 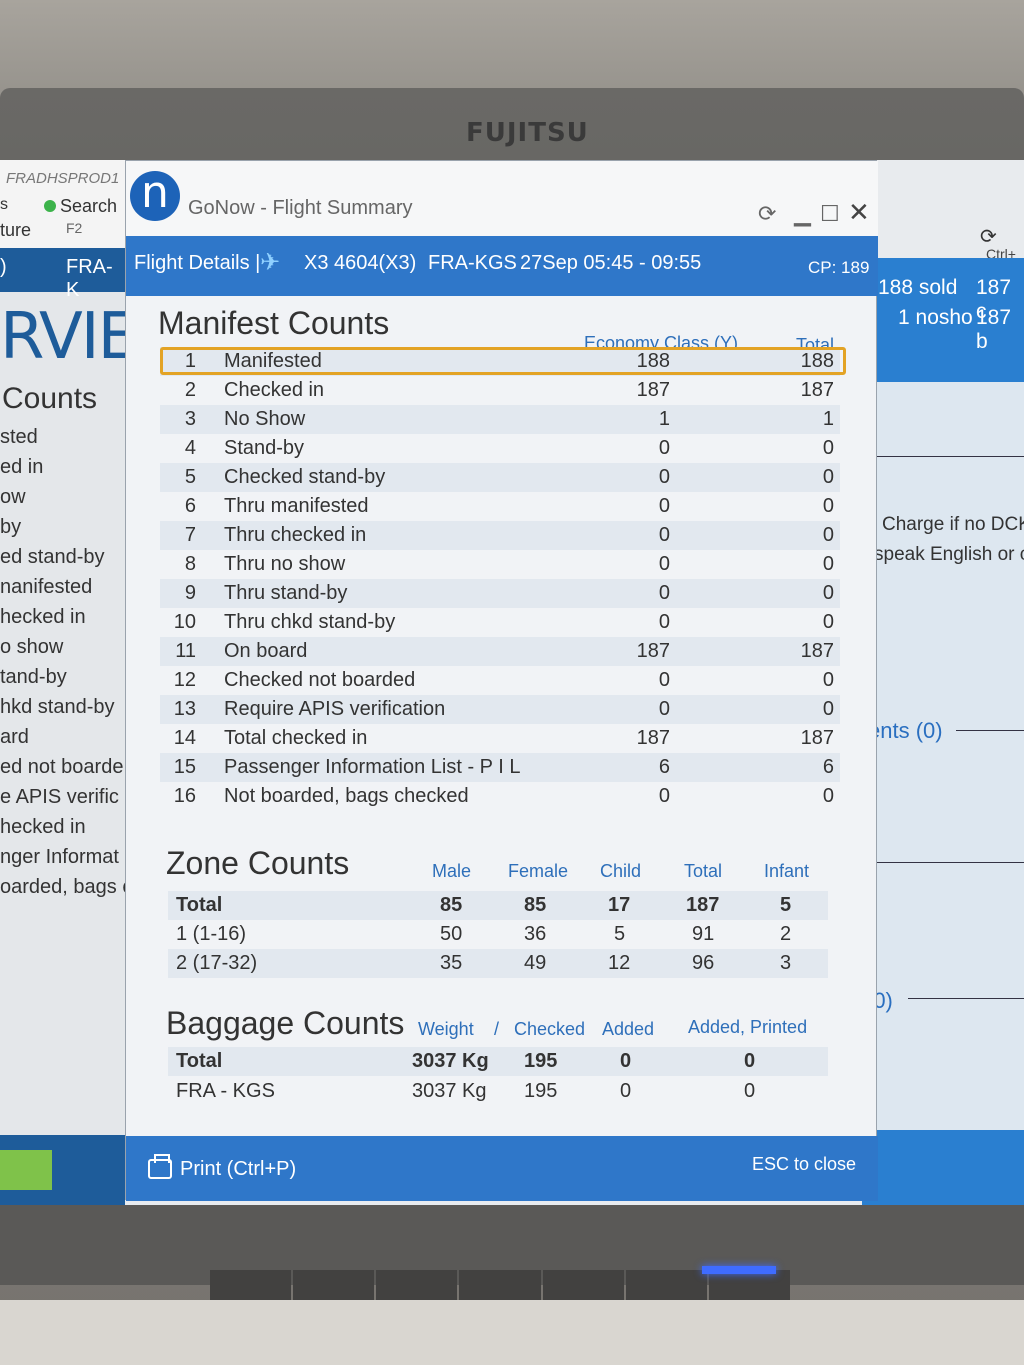 I want to click on bg-green-button, so click(x=26, y=1170).